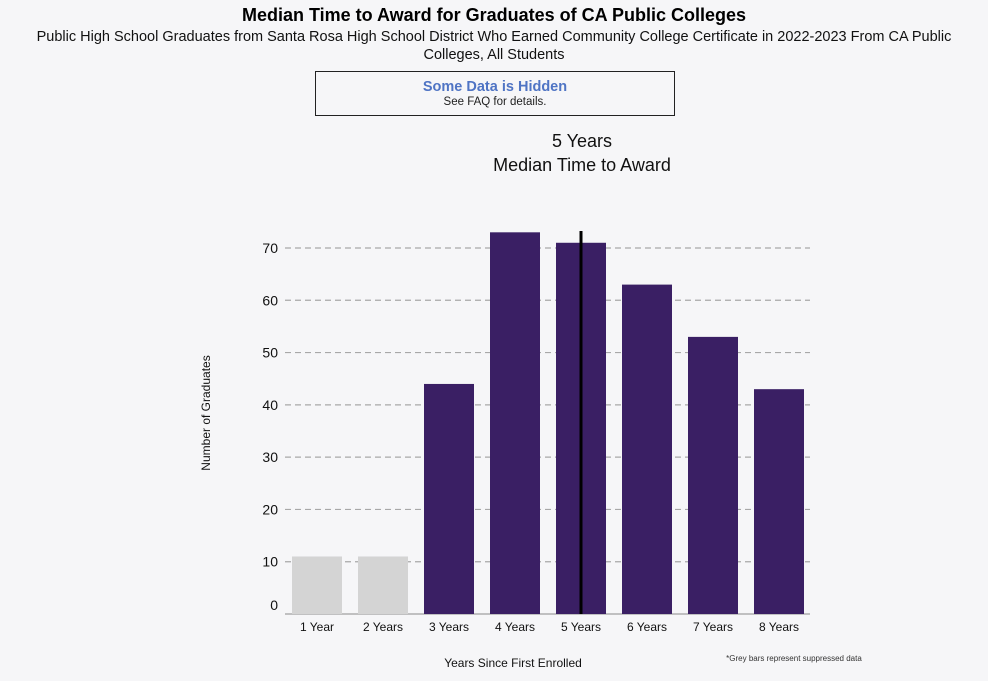 The width and height of the screenshot is (988, 681). I want to click on median-caption: Median Time to Award, so click(582, 165).